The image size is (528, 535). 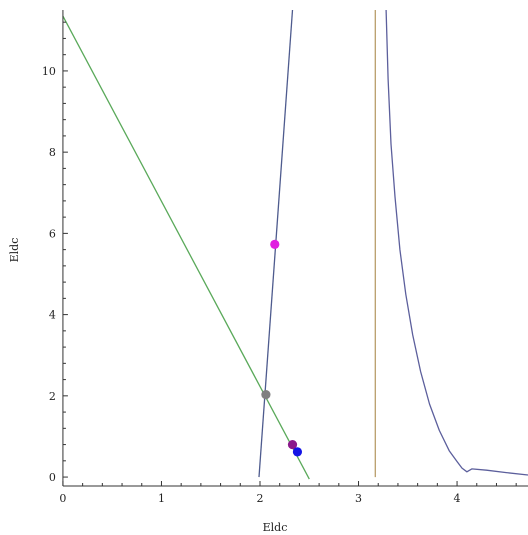 What do you see at coordinates (282, 348) in the screenshot?
I see `point-layer` at bounding box center [282, 348].